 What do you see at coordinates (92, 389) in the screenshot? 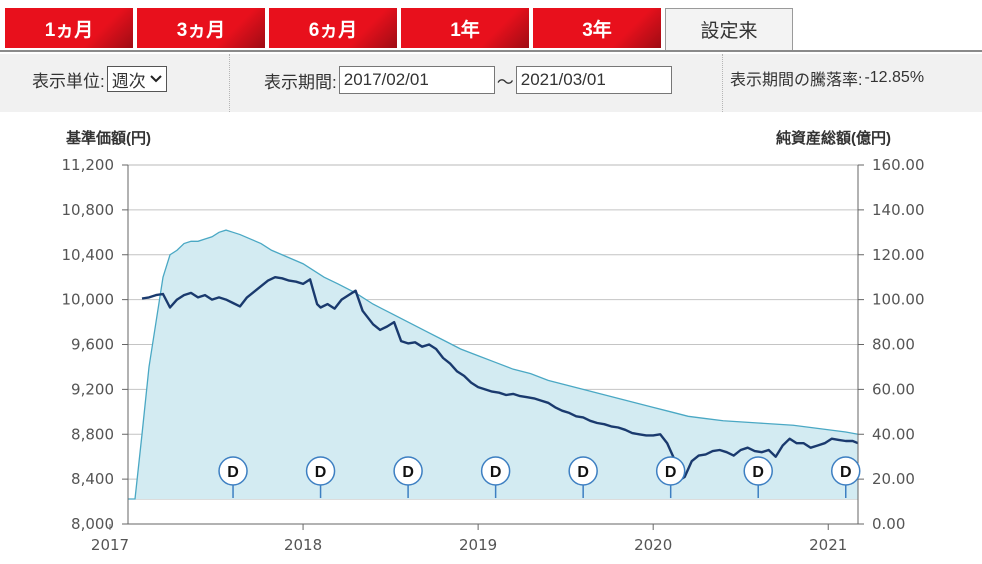
I see `y-left-tick-label: 9,200` at bounding box center [92, 389].